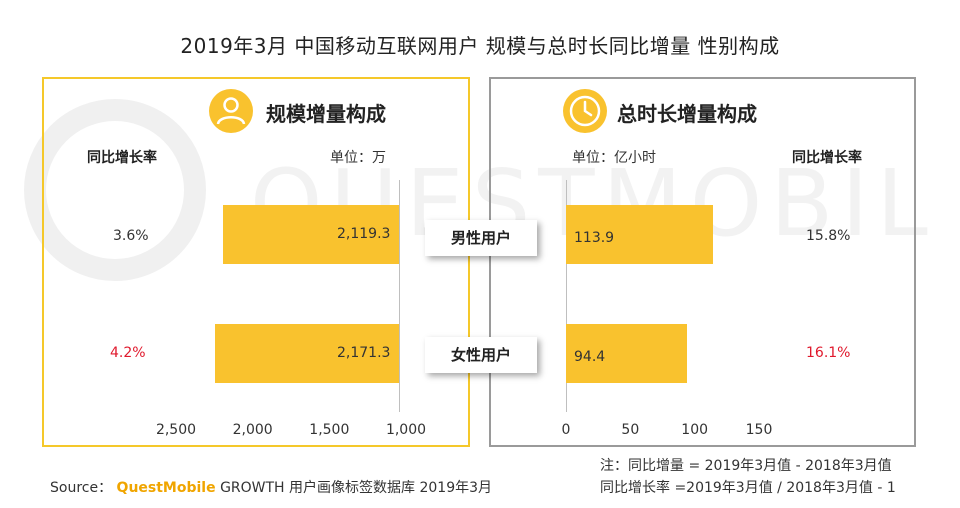 The image size is (960, 508). I want to click on source-rest: GROWTH 用户画像标签数据库 2019年3月, so click(356, 488).